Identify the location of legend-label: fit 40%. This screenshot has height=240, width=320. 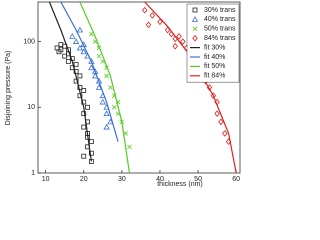
(214, 57).